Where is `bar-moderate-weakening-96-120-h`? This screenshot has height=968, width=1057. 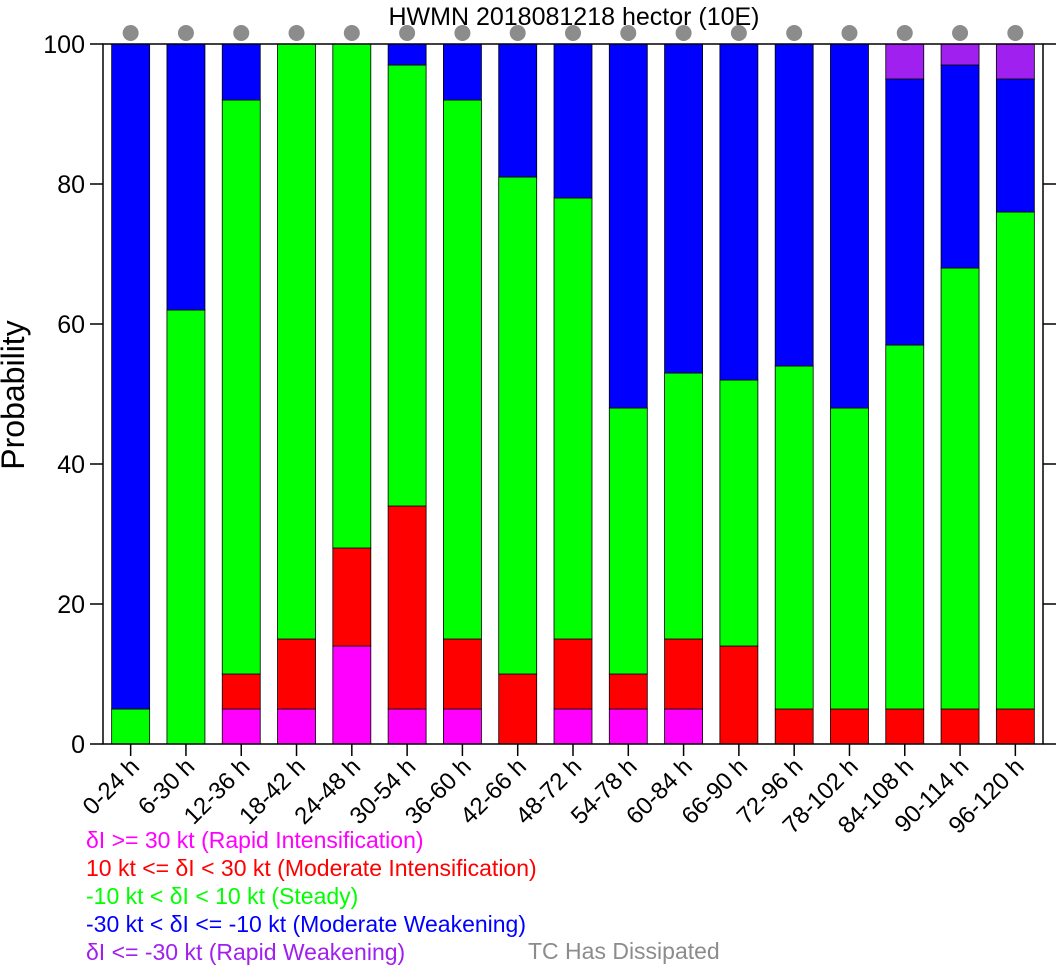 bar-moderate-weakening-96-120-h is located at coordinates (1015, 145).